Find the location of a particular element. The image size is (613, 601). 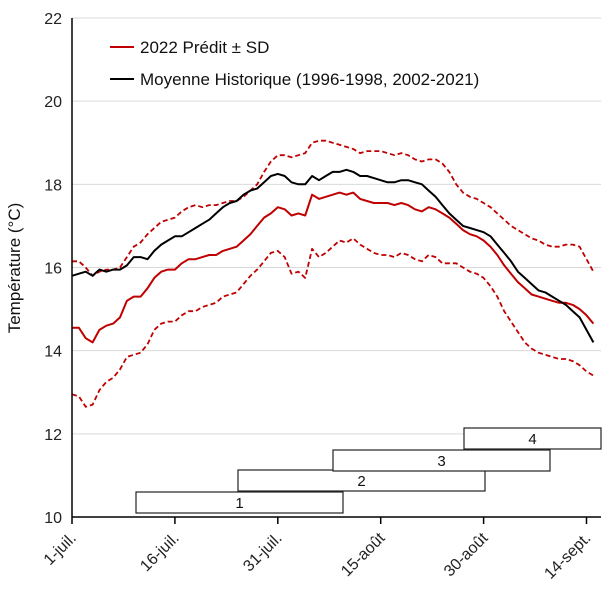

period-label: 4 is located at coordinates (532, 439).